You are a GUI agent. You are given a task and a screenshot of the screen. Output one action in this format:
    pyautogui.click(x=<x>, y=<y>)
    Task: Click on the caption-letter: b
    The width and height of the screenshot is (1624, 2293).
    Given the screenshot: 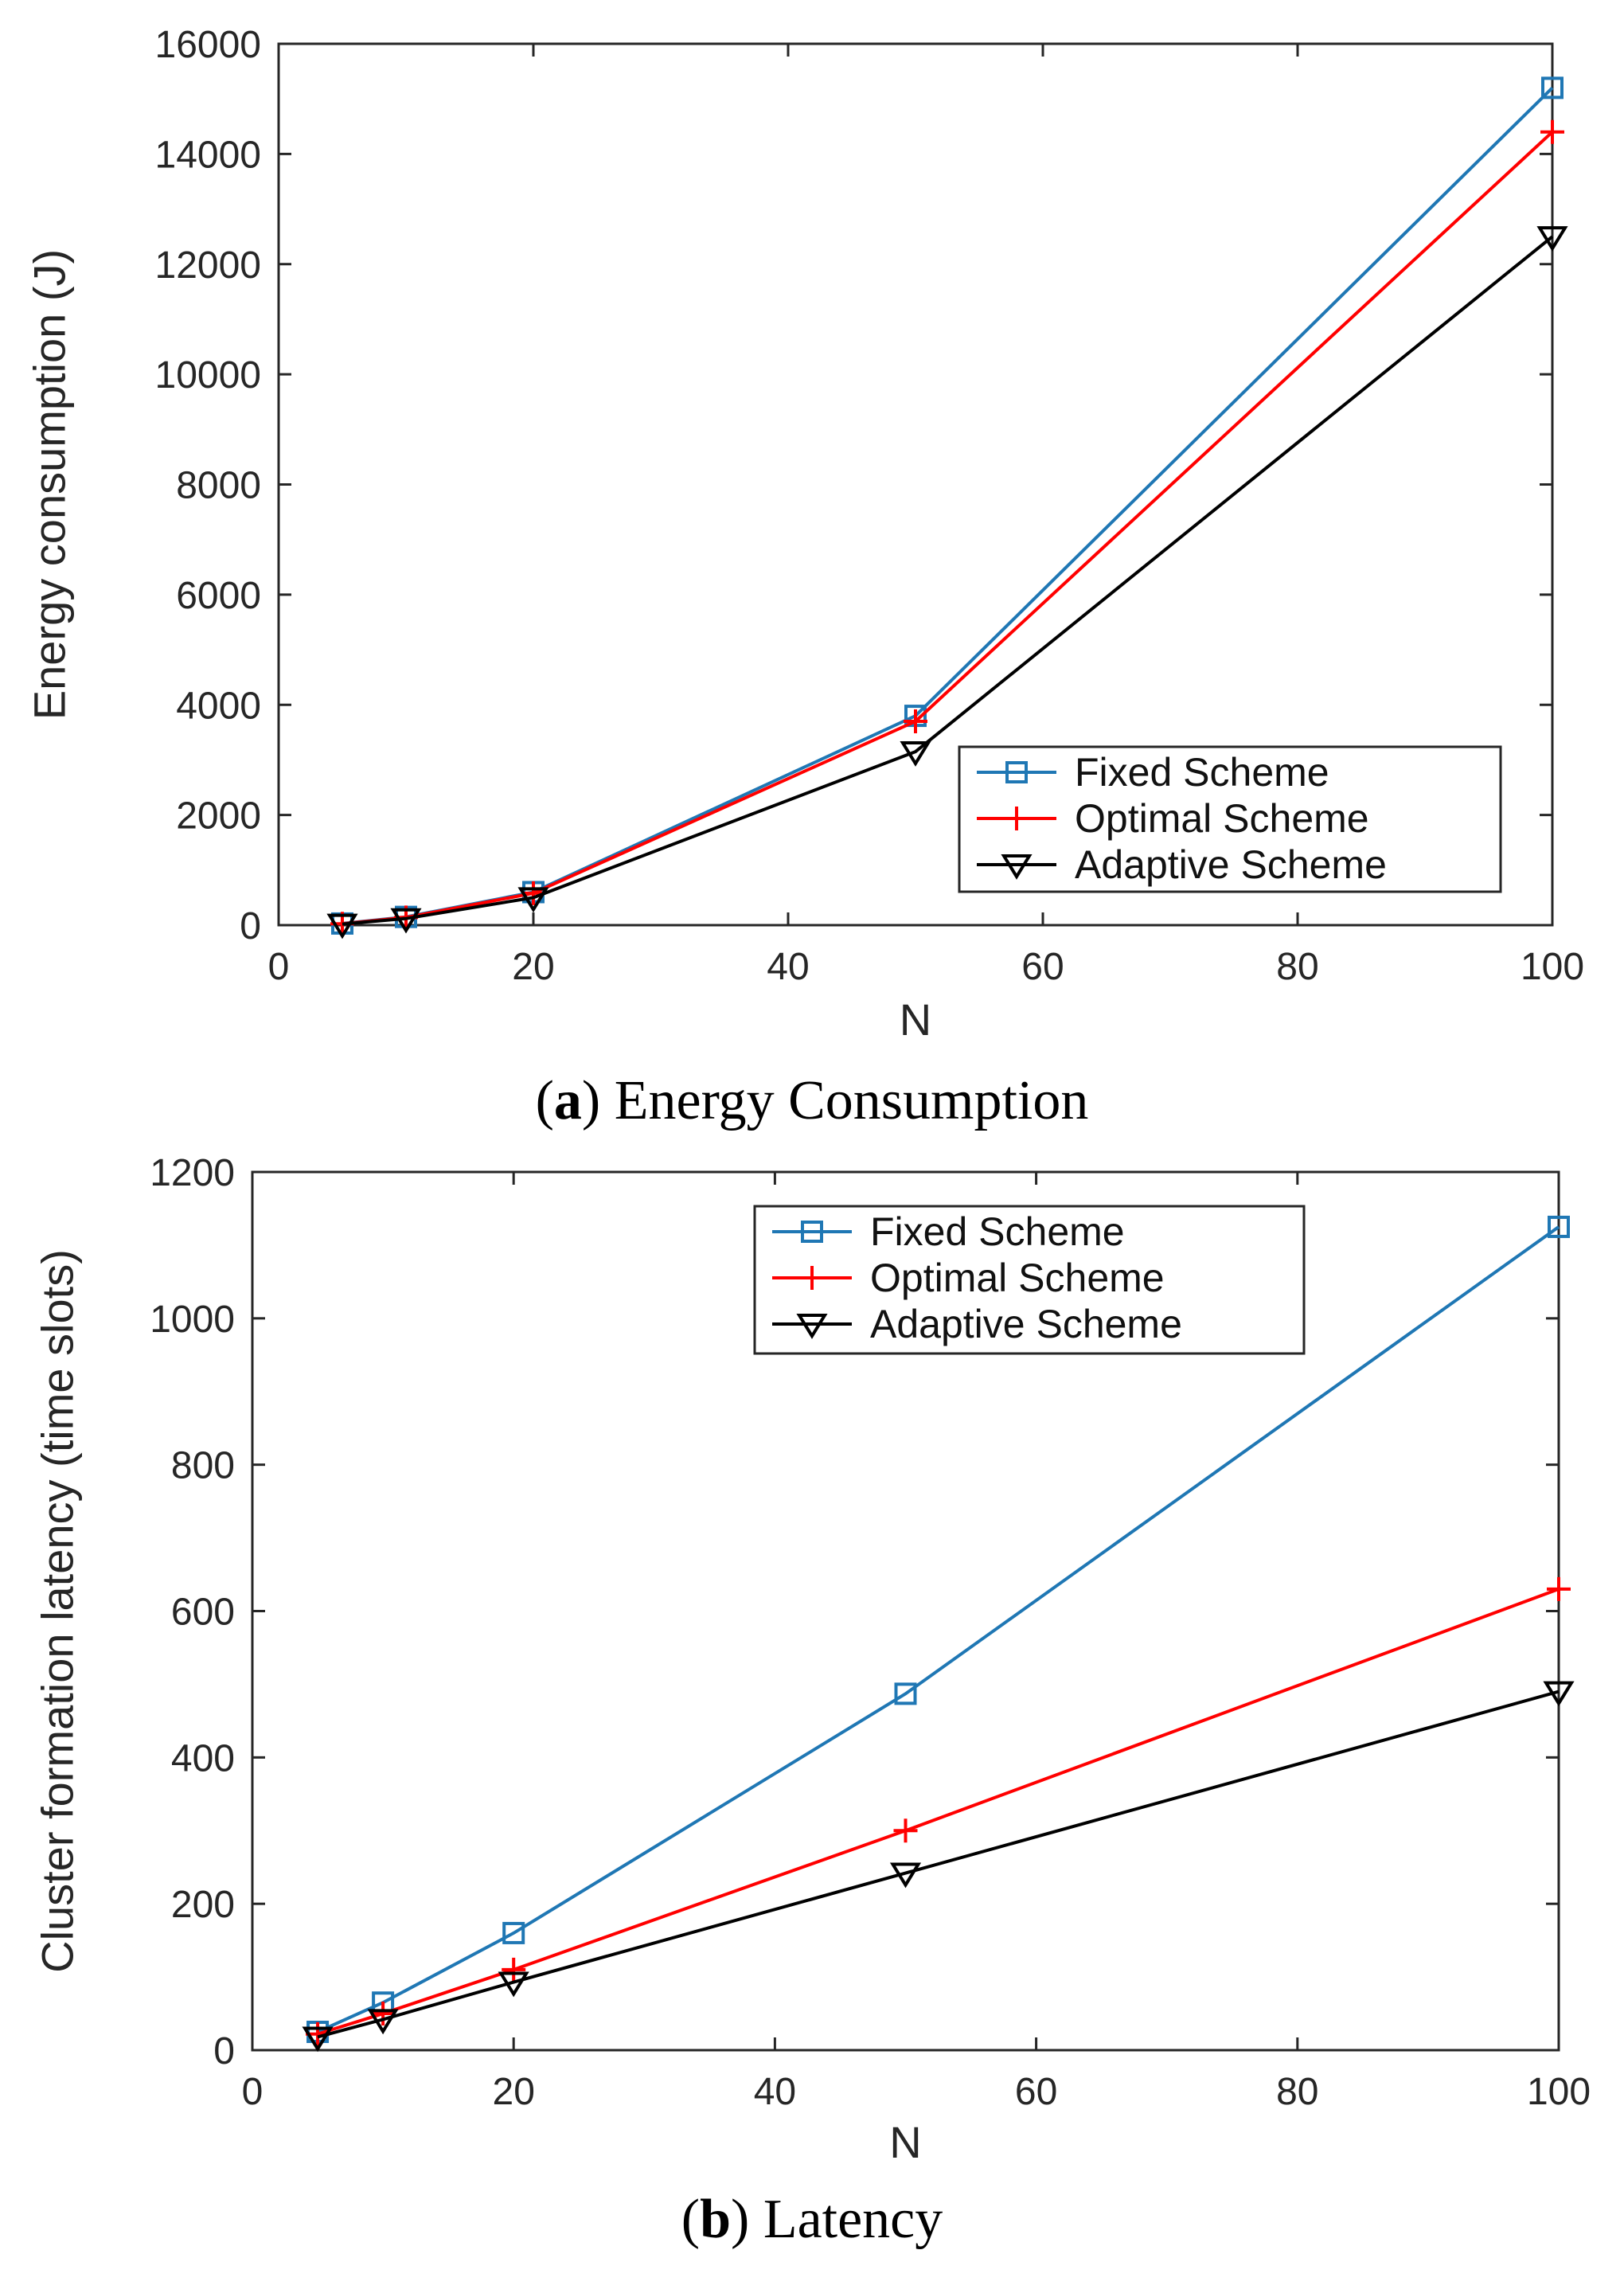 What is the action you would take?
    pyautogui.click(x=715, y=2219)
    